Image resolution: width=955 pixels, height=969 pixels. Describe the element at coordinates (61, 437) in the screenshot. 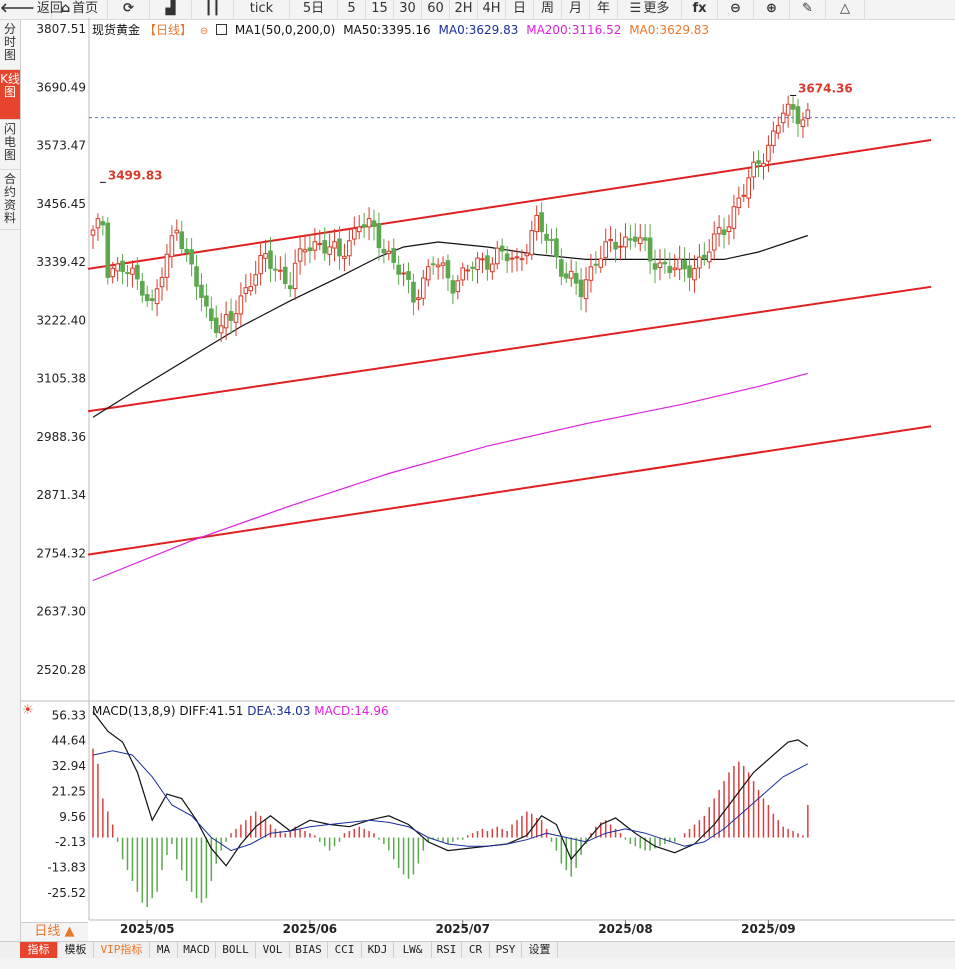

I see `price-tick-label: 2988.36` at that location.